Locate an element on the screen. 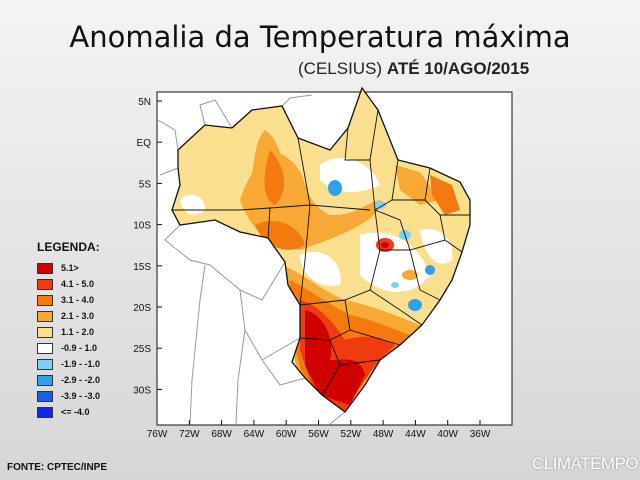 The image size is (640, 480). lon-label: 64W is located at coordinates (254, 434).